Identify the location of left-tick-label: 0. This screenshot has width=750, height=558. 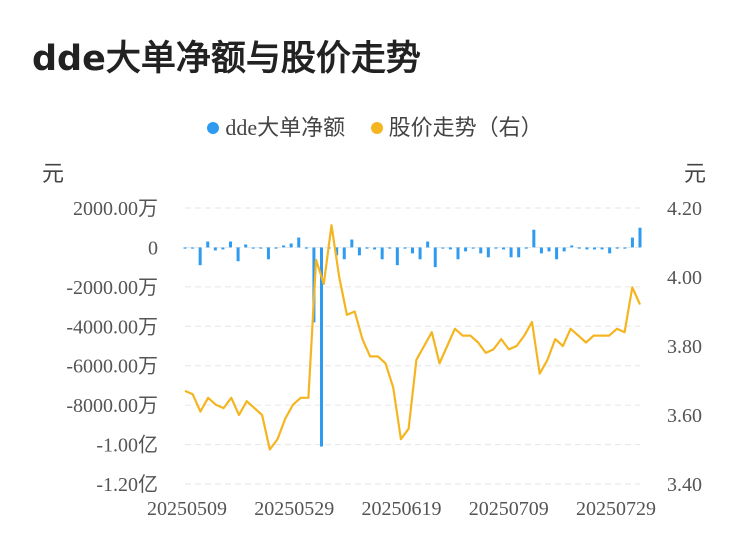
(153, 248).